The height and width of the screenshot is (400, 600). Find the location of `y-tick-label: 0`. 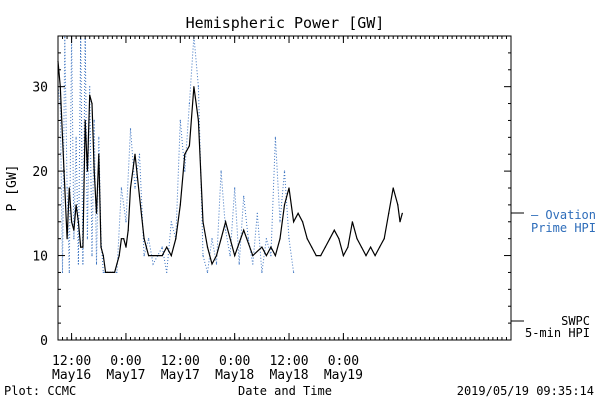

y-tick-label: 0 is located at coordinates (44, 341).